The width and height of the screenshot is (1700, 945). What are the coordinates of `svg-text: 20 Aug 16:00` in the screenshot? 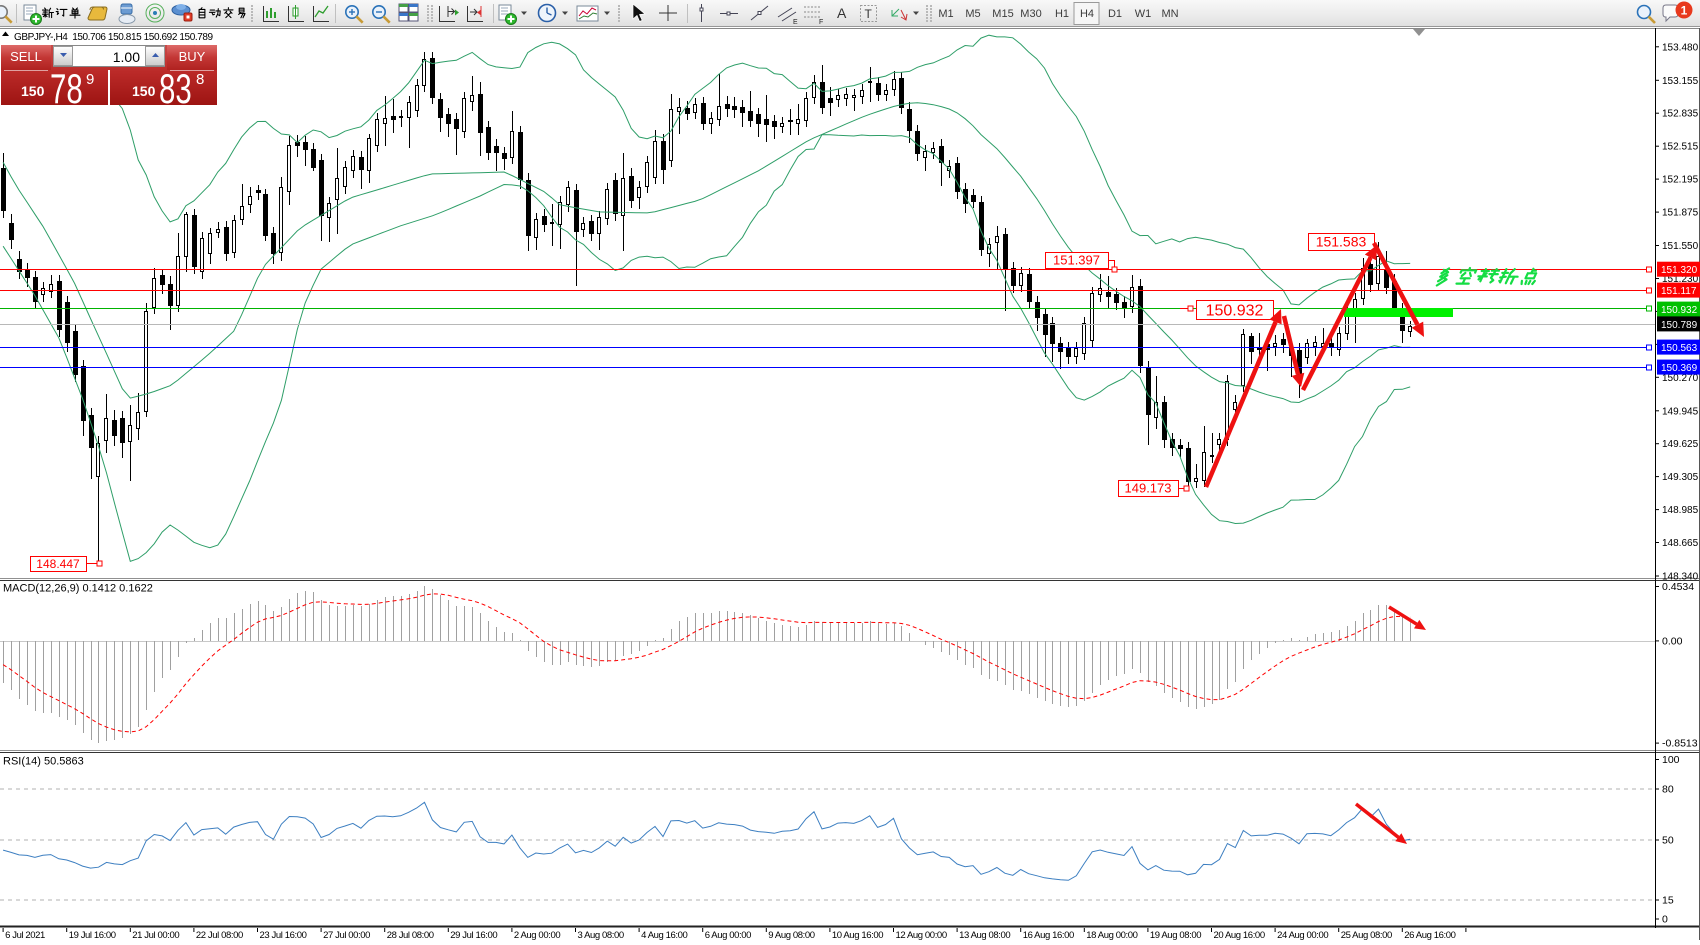 It's located at (1239, 935).